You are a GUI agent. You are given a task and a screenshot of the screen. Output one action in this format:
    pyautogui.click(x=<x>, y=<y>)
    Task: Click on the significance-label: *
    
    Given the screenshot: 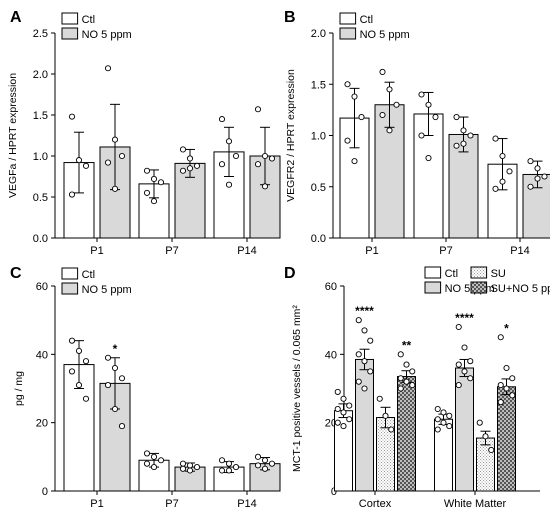 What is the action you would take?
    pyautogui.click(x=506, y=328)
    